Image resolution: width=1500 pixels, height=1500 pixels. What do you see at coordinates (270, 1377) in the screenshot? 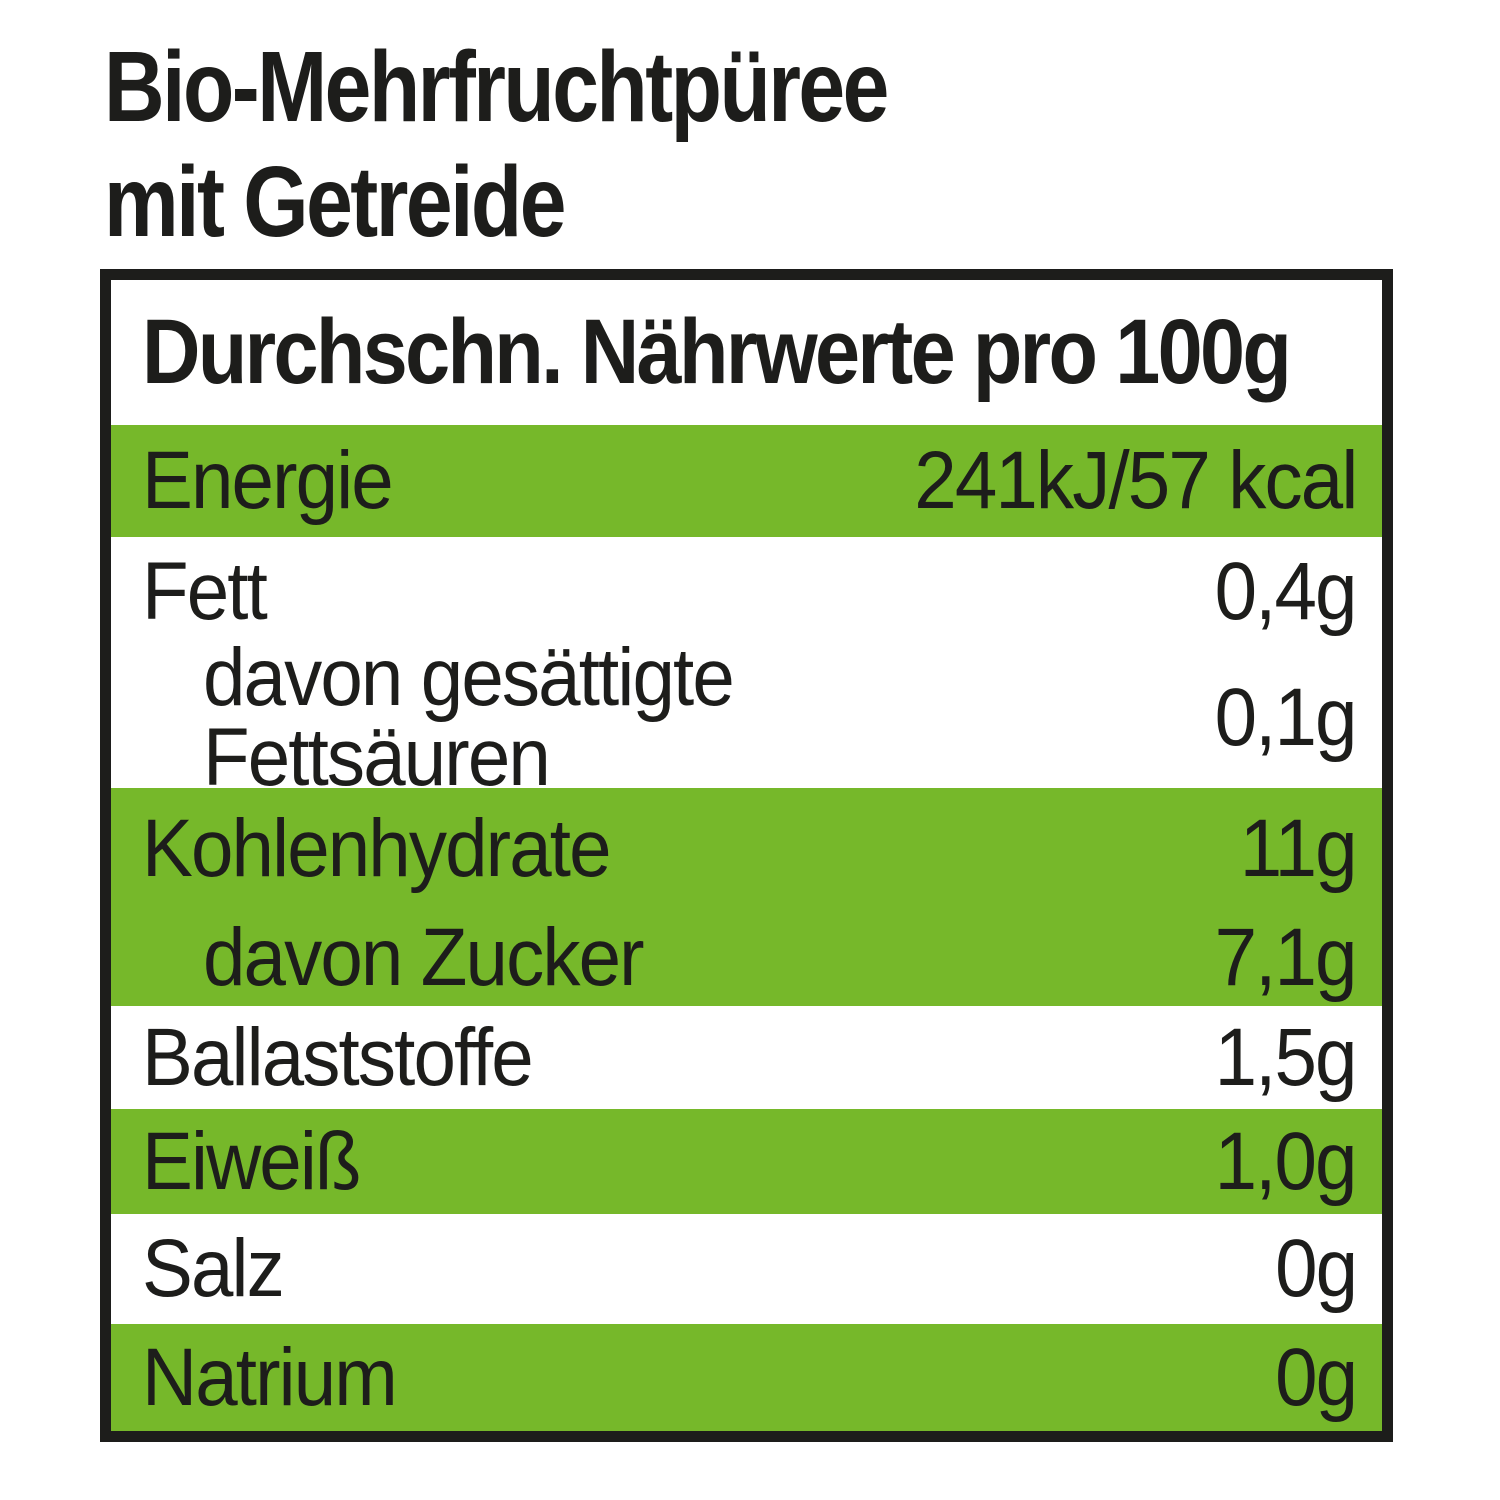
I see `row-label-natrium: Natrium` at bounding box center [270, 1377].